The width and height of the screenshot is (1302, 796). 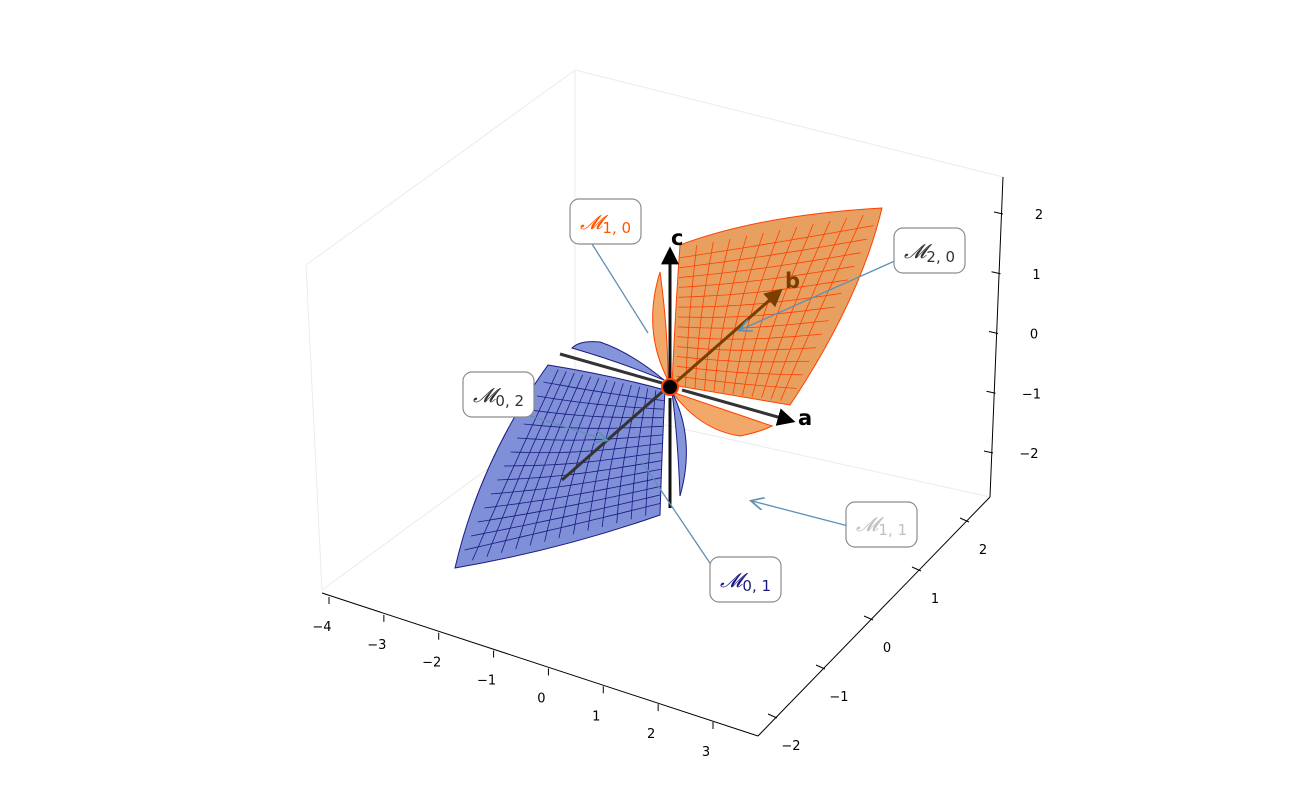 I want to click on y-axis: −2 −1 0 1 2, so click(x=874, y=625).